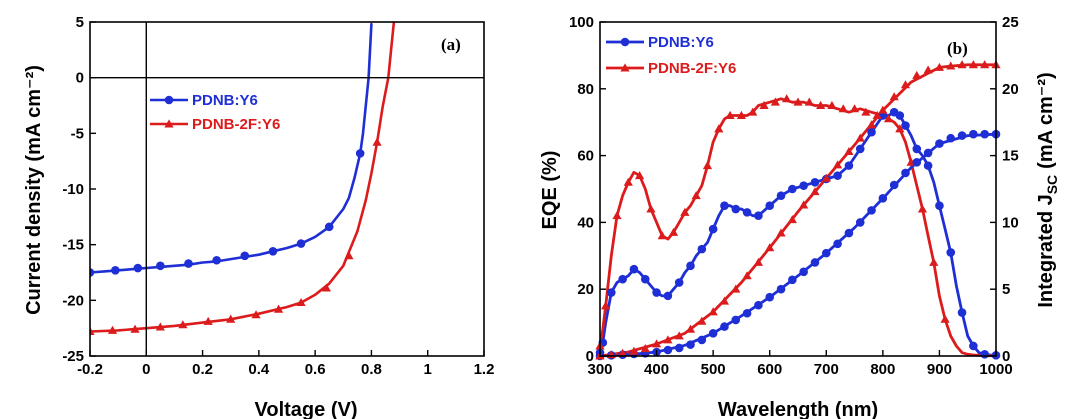 The width and height of the screenshot is (1070, 419). I want to click on chart-b-y2-tick-label: 10, so click(1010, 222).